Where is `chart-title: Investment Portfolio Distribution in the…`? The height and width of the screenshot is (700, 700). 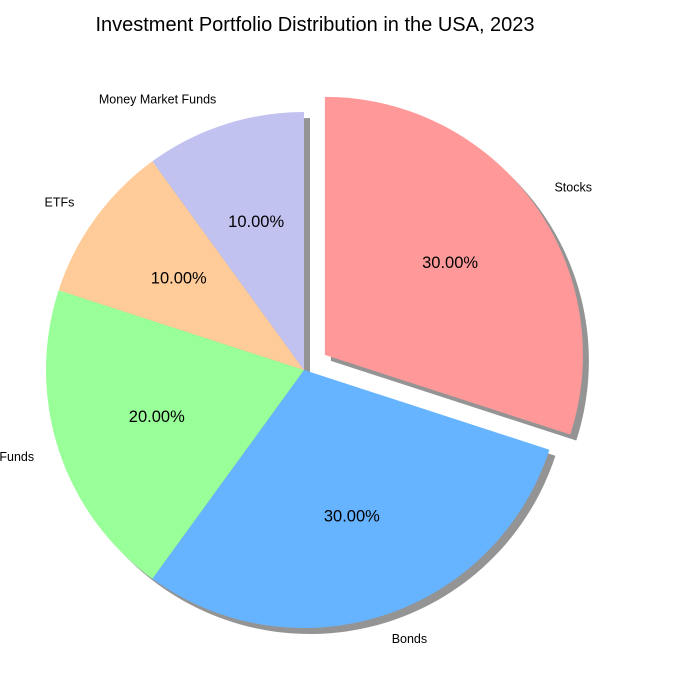
chart-title: Investment Portfolio Distribution in the… is located at coordinates (315, 25).